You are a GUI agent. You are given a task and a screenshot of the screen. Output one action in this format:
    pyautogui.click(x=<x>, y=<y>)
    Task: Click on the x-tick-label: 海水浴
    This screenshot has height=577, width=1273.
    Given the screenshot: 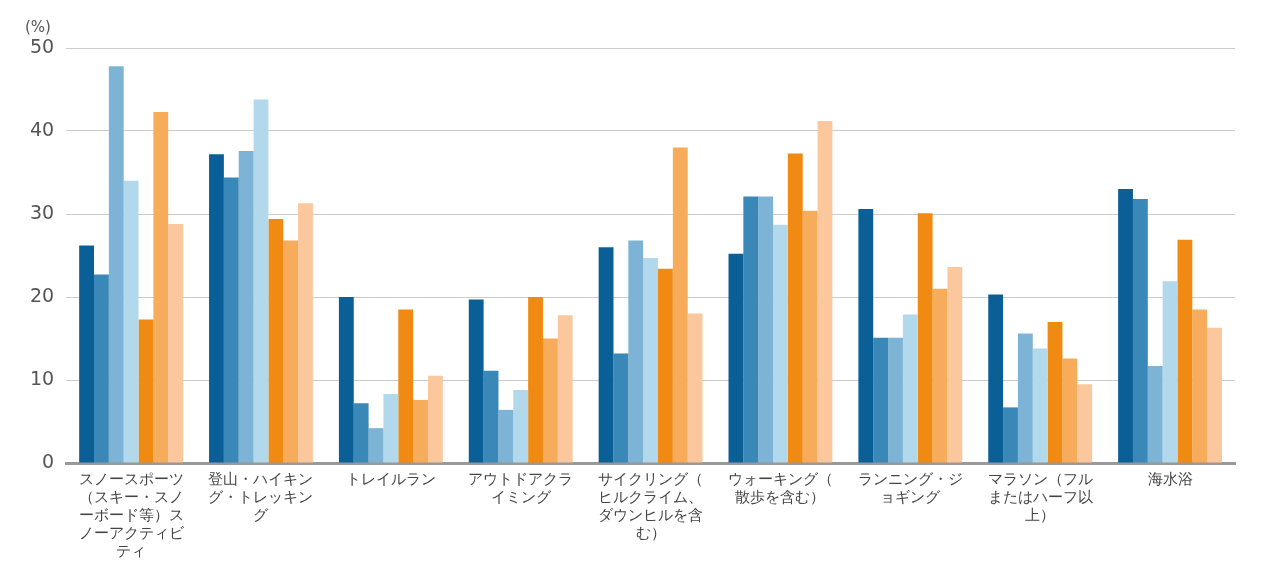 What is the action you would take?
    pyautogui.click(x=1170, y=478)
    